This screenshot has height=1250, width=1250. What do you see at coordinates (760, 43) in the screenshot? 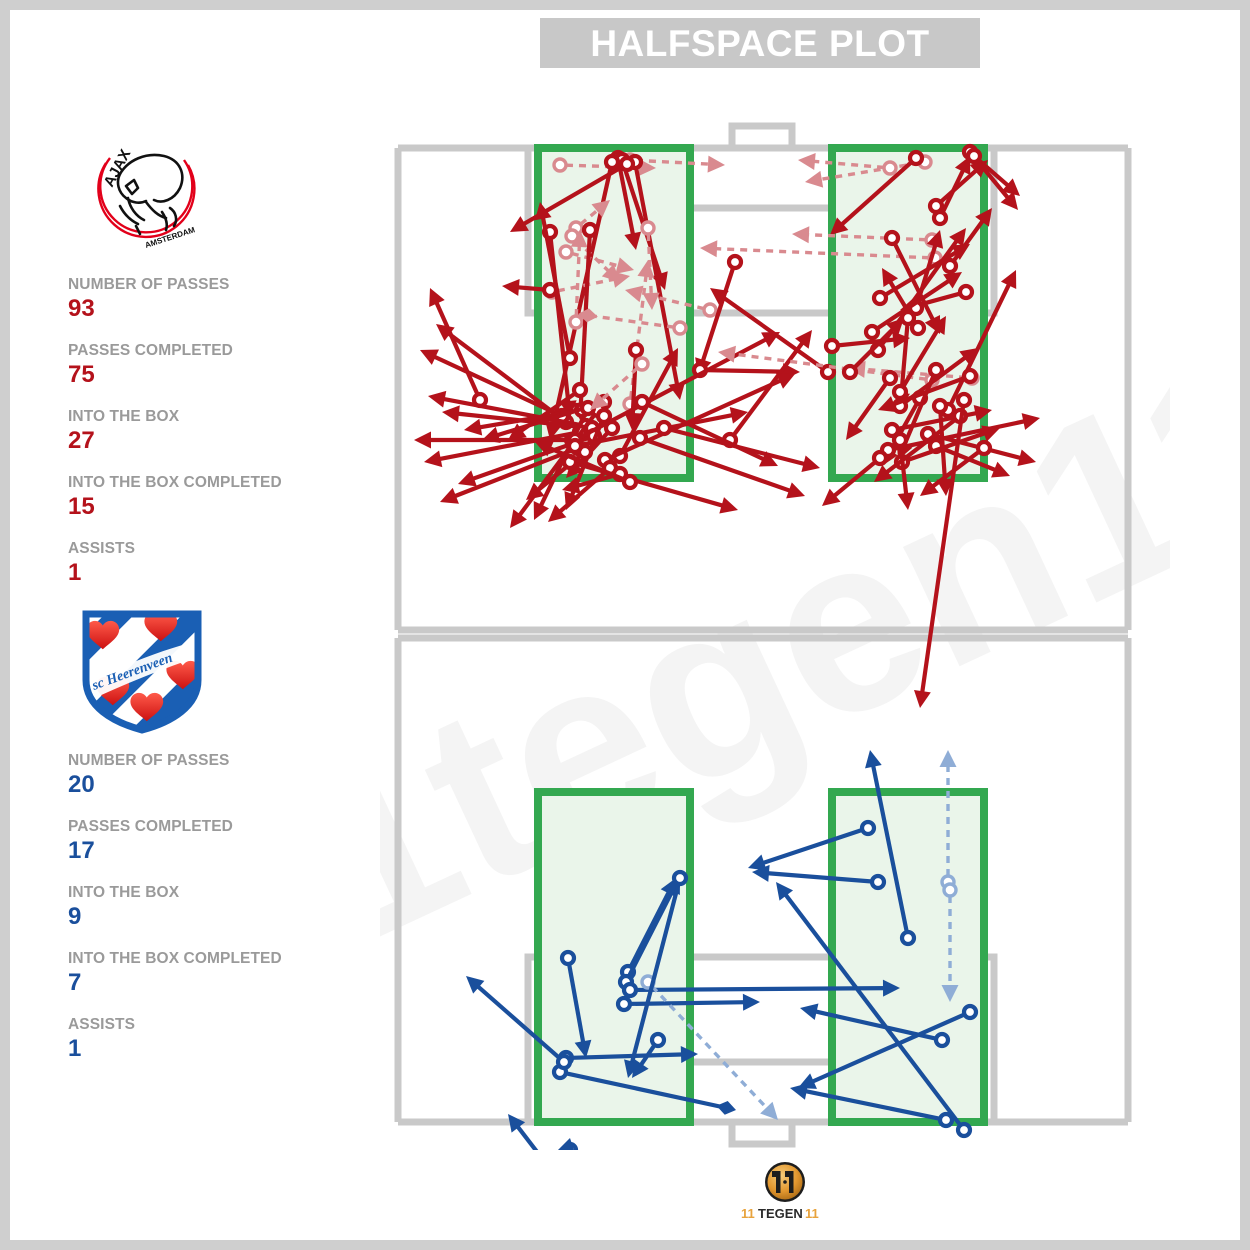
I see `title-bar: HALFSPACE PLOT` at bounding box center [760, 43].